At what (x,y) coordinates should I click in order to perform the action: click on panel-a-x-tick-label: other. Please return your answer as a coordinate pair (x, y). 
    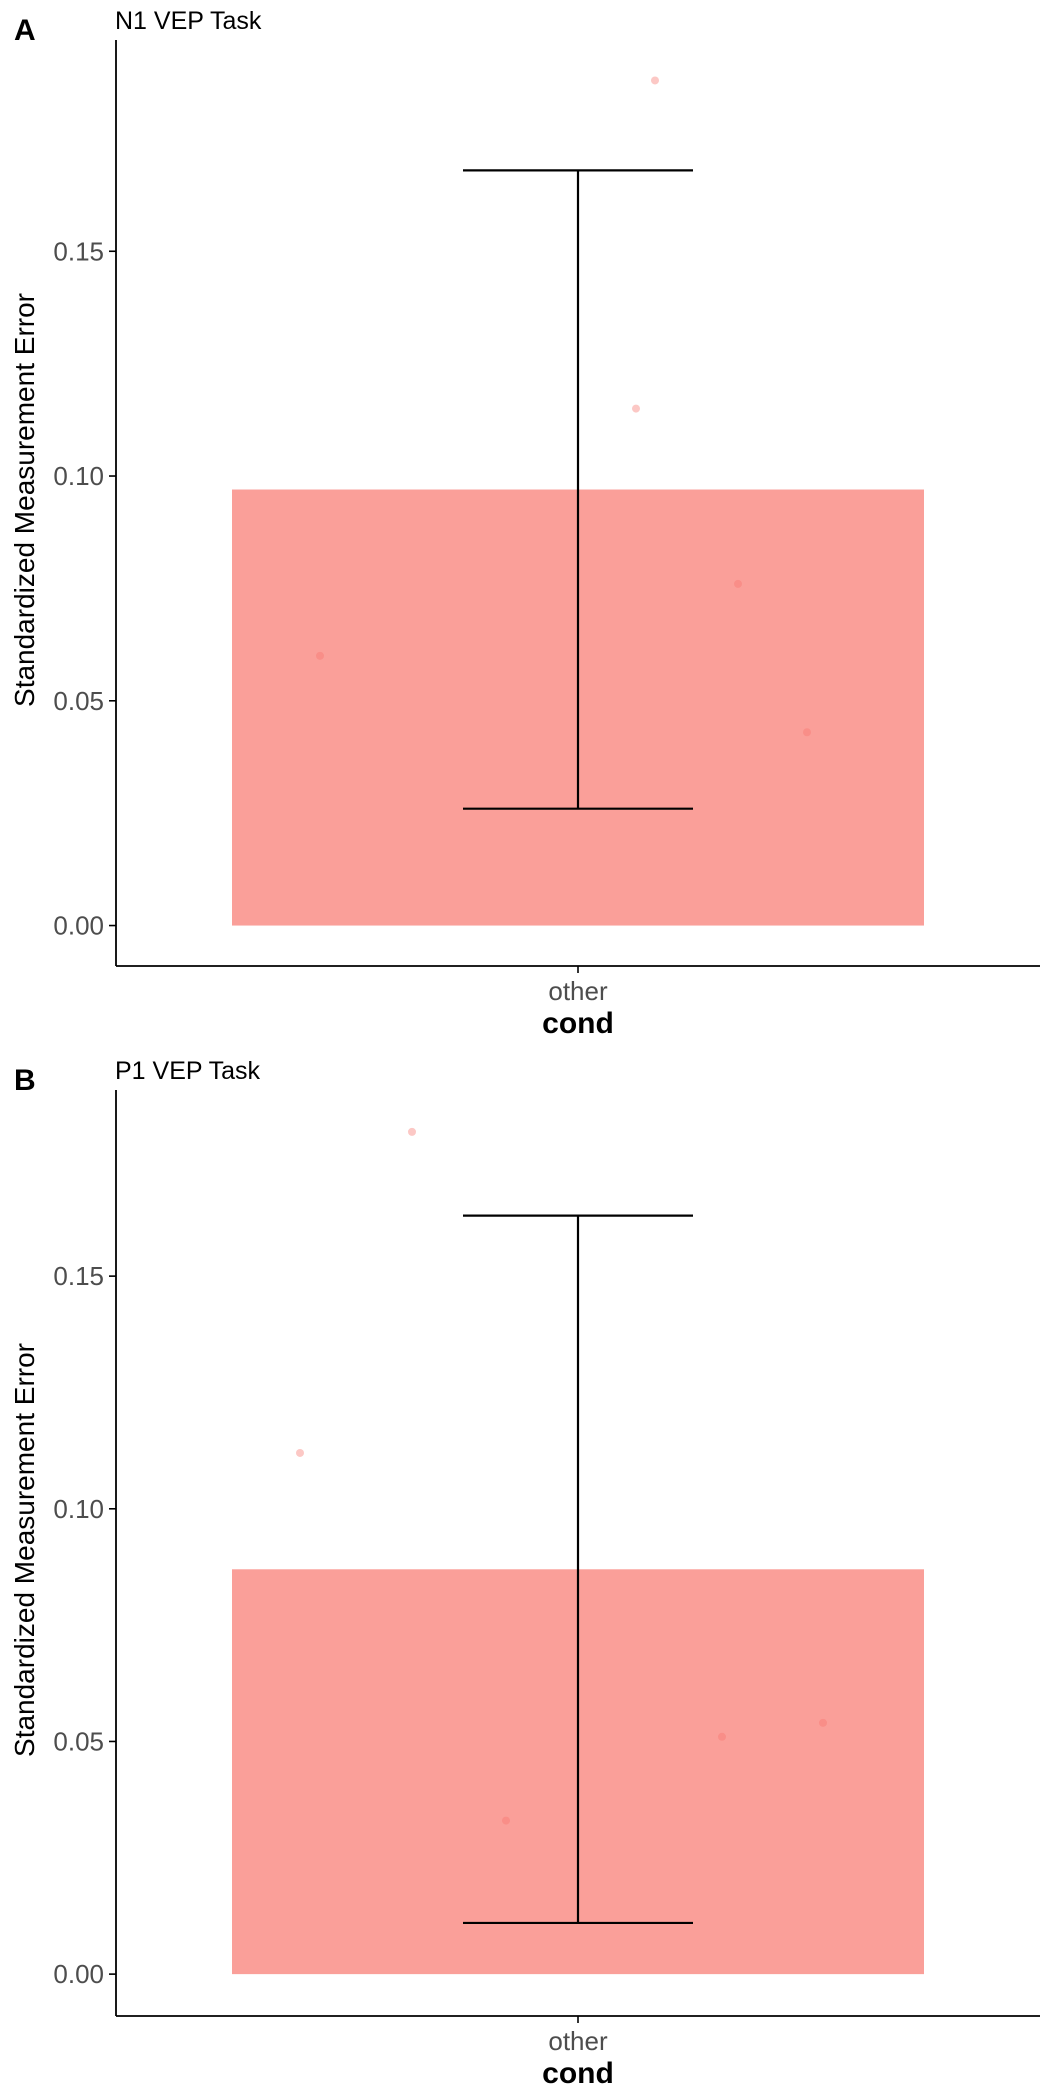
    Looking at the image, I should click on (578, 991).